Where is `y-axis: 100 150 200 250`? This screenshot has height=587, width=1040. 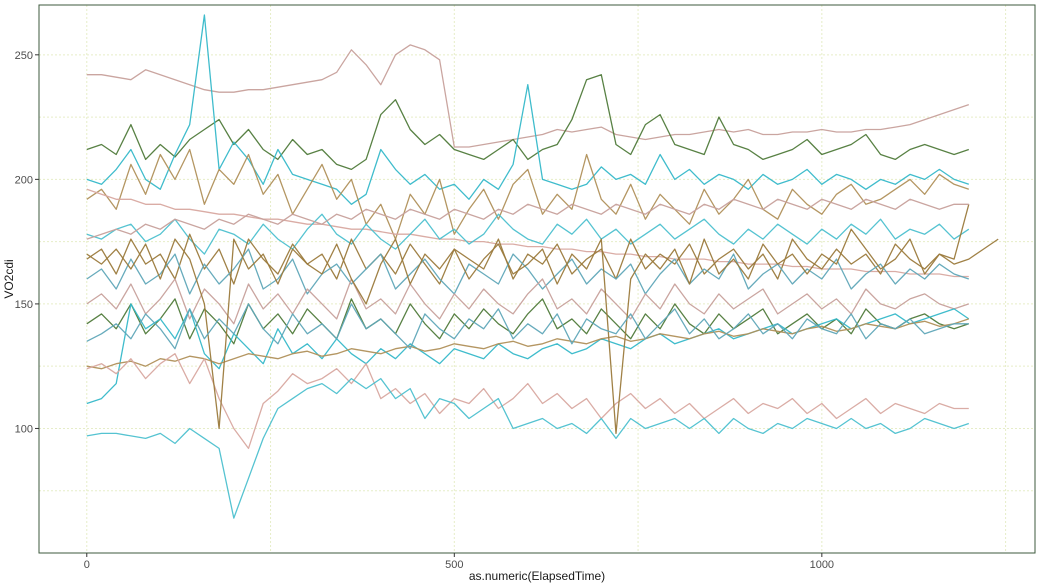 y-axis: 100 150 200 250 is located at coordinates (27, 242).